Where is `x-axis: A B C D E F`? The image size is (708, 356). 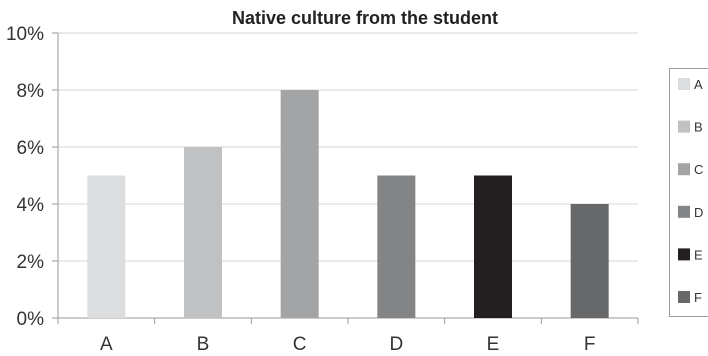 x-axis: A B C D E F is located at coordinates (348, 336).